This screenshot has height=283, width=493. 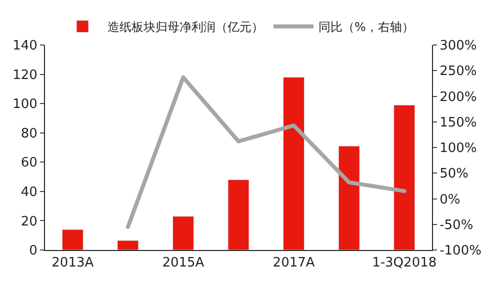 I want to click on y2-tick-label: 0%, so click(x=450, y=200).